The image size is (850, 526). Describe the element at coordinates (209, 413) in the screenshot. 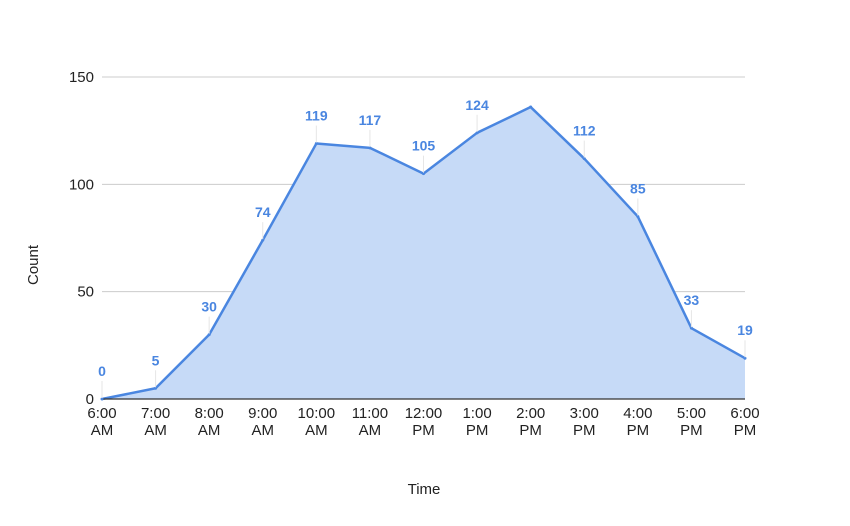

I see `x-tick-label-line: 8:00` at that location.